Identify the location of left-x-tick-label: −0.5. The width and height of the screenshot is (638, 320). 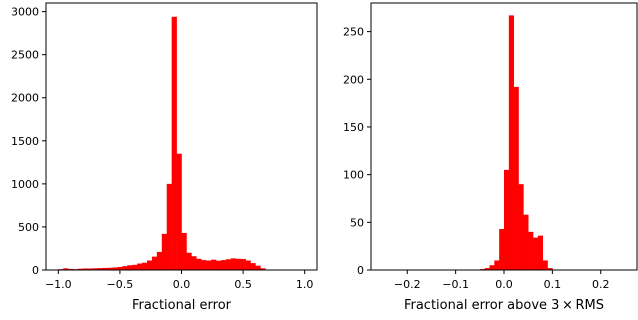
(120, 284).